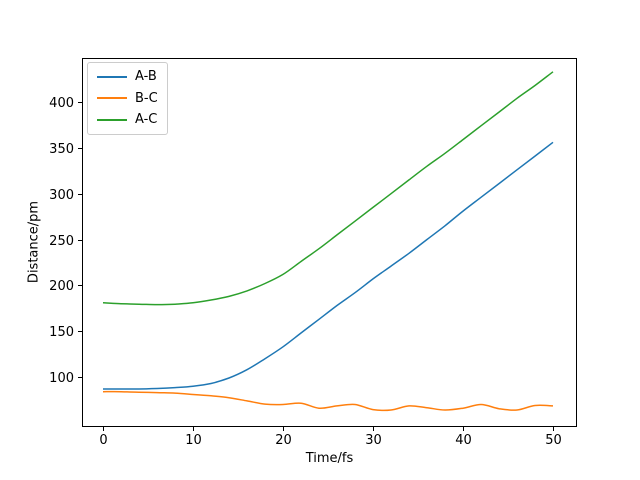 This screenshot has width=640, height=480. What do you see at coordinates (61, 241) in the screenshot?
I see `y-tick-label: 250` at bounding box center [61, 241].